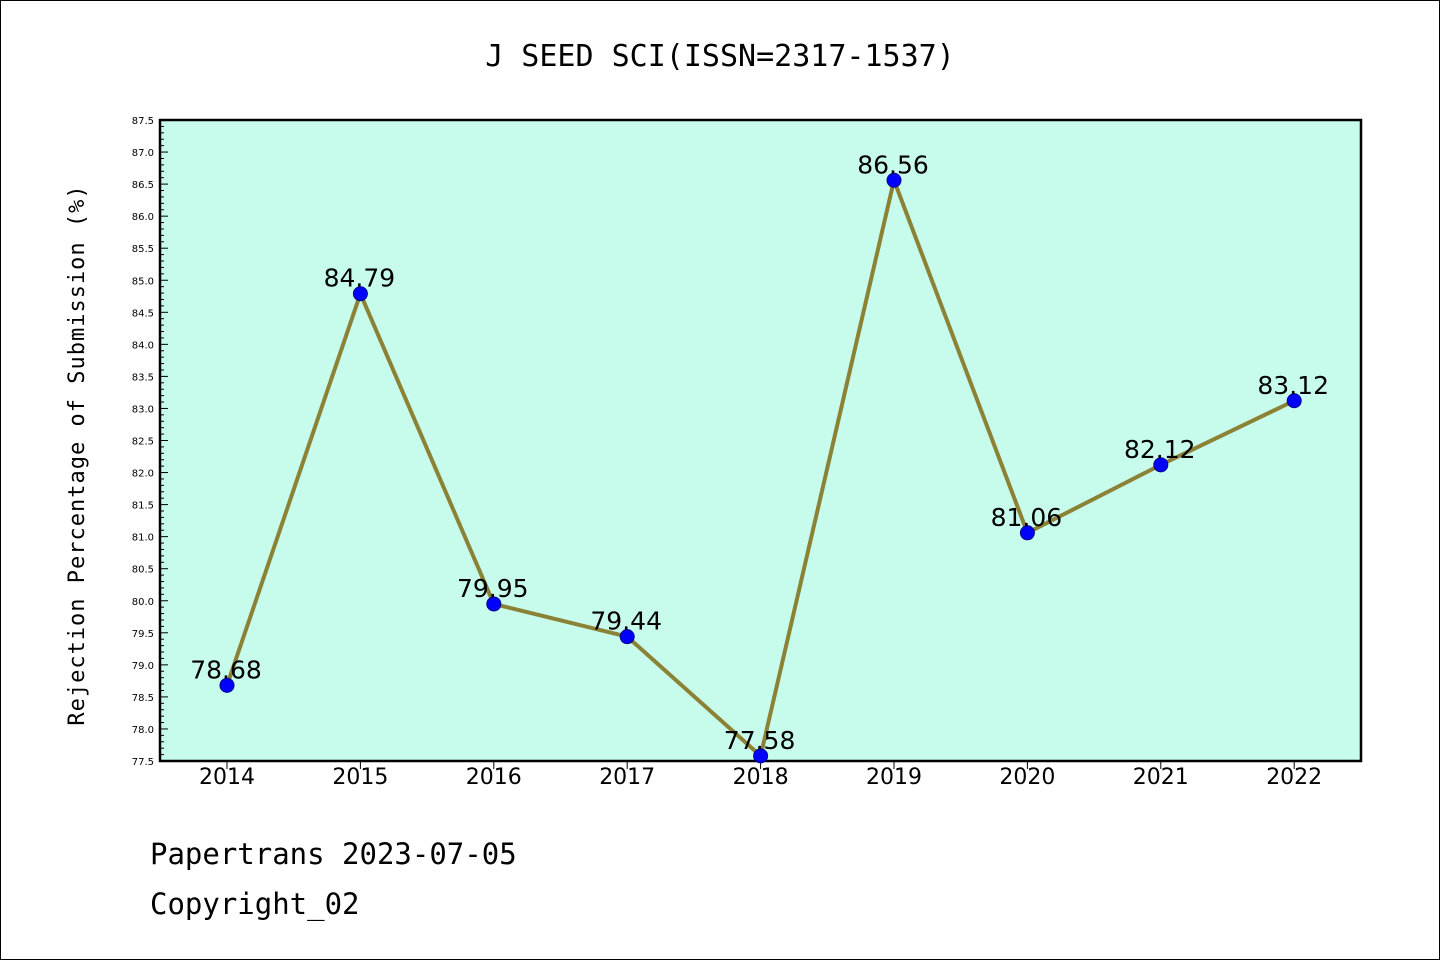 This screenshot has width=1440, height=960. What do you see at coordinates (360, 278) in the screenshot?
I see `data-label: 84.79` at bounding box center [360, 278].